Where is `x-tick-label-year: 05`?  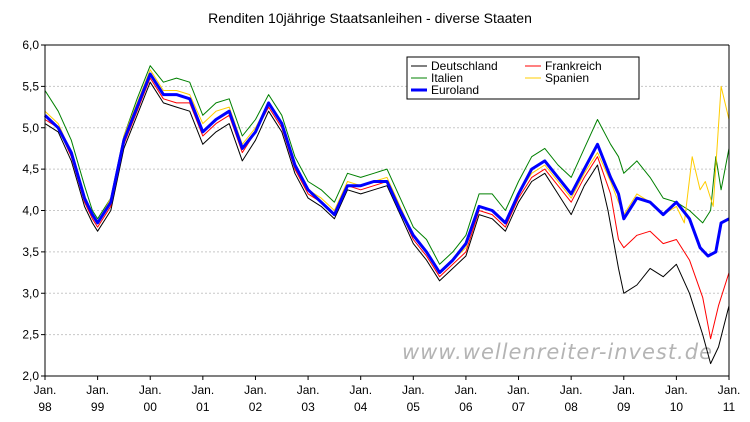 x-tick-label-year: 05 is located at coordinates (414, 407).